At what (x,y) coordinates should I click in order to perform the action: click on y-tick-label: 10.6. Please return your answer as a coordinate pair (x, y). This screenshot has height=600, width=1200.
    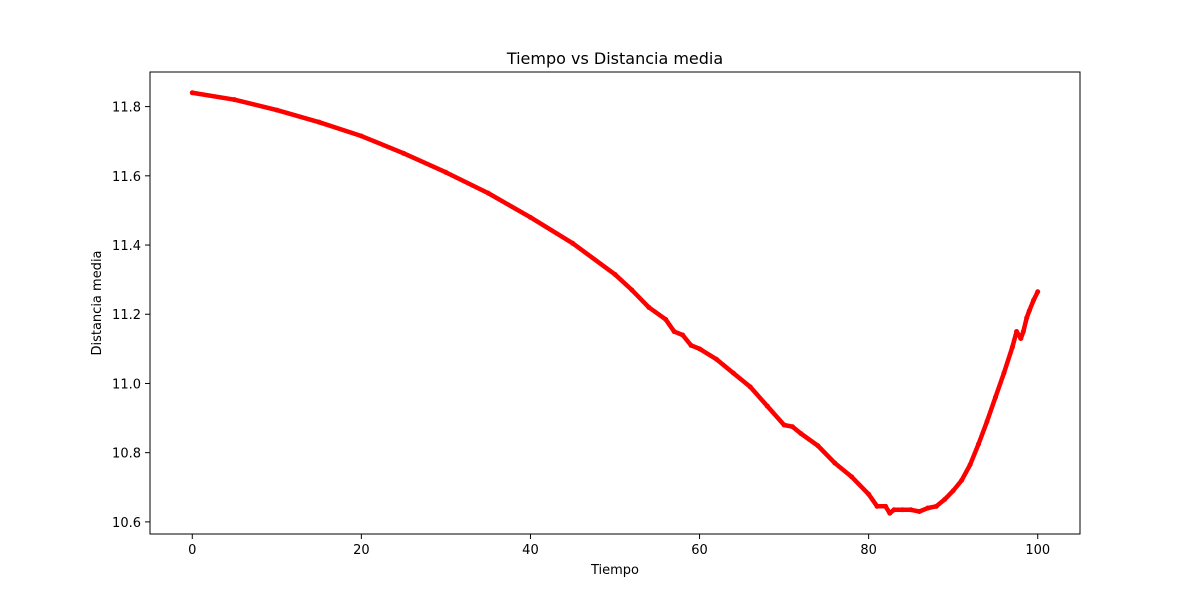
    Looking at the image, I should click on (126, 523).